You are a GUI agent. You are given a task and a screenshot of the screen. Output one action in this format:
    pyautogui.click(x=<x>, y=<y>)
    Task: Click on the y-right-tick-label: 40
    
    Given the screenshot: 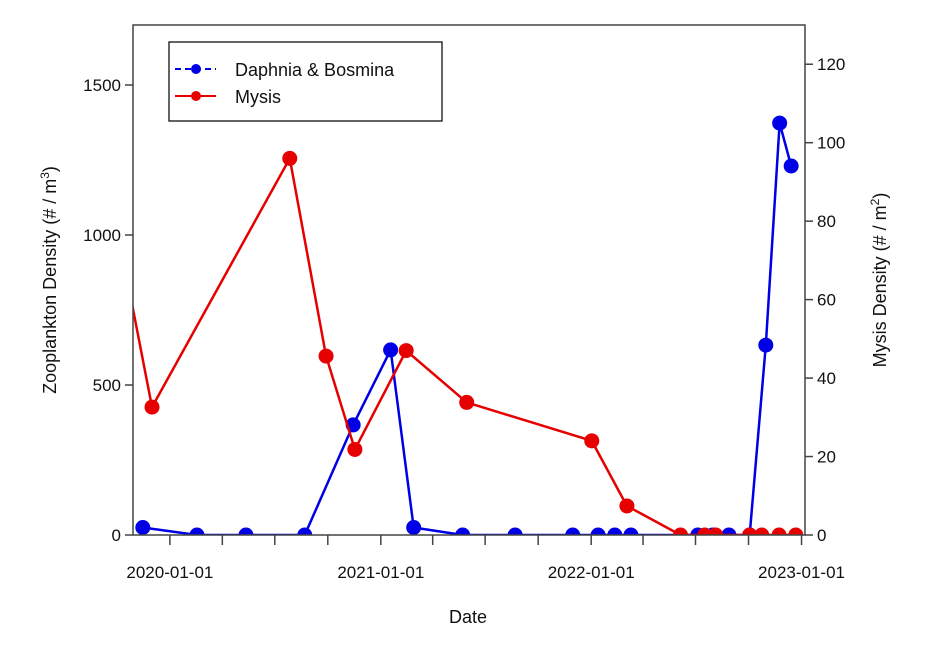 What is the action you would take?
    pyautogui.click(x=826, y=378)
    